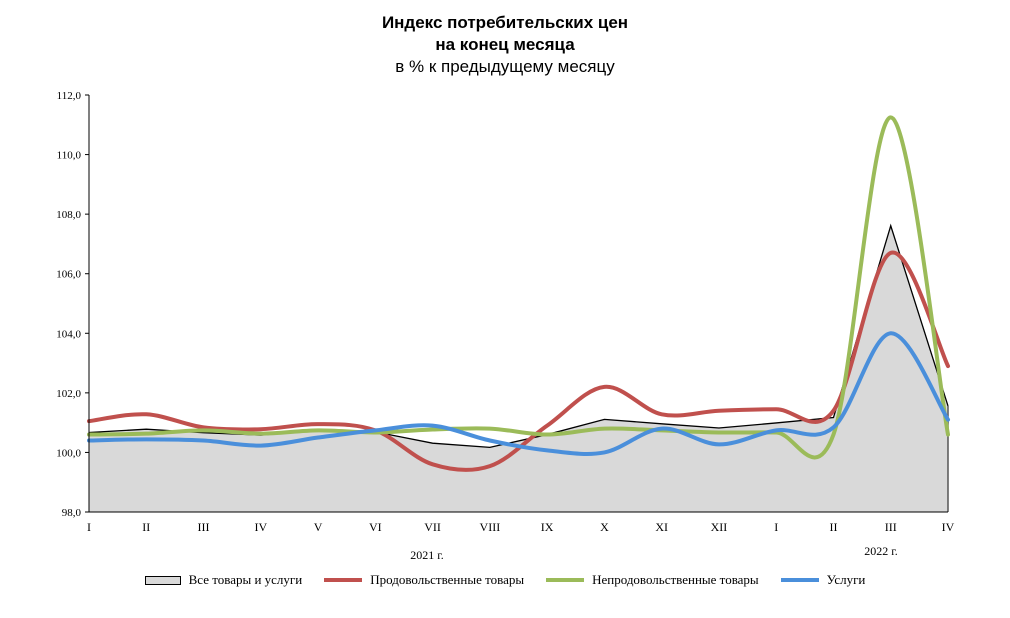 The width and height of the screenshot is (1010, 618). What do you see at coordinates (68, 275) in the screenshot?
I see `y-tick-label: 106,0` at bounding box center [68, 275].